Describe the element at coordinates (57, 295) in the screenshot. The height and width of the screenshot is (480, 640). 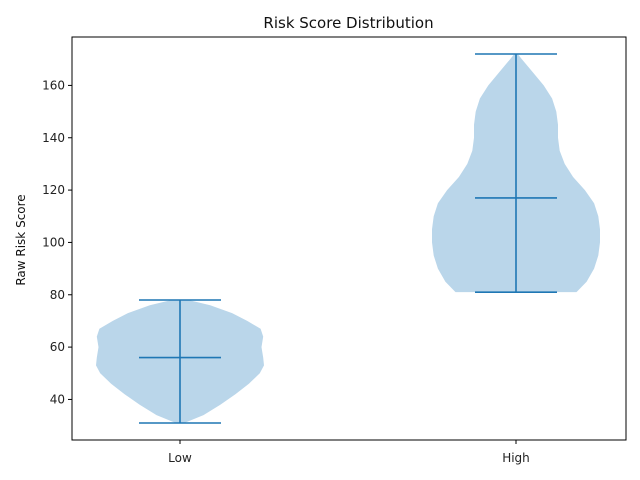
I see `y-tick-label: 80` at that location.